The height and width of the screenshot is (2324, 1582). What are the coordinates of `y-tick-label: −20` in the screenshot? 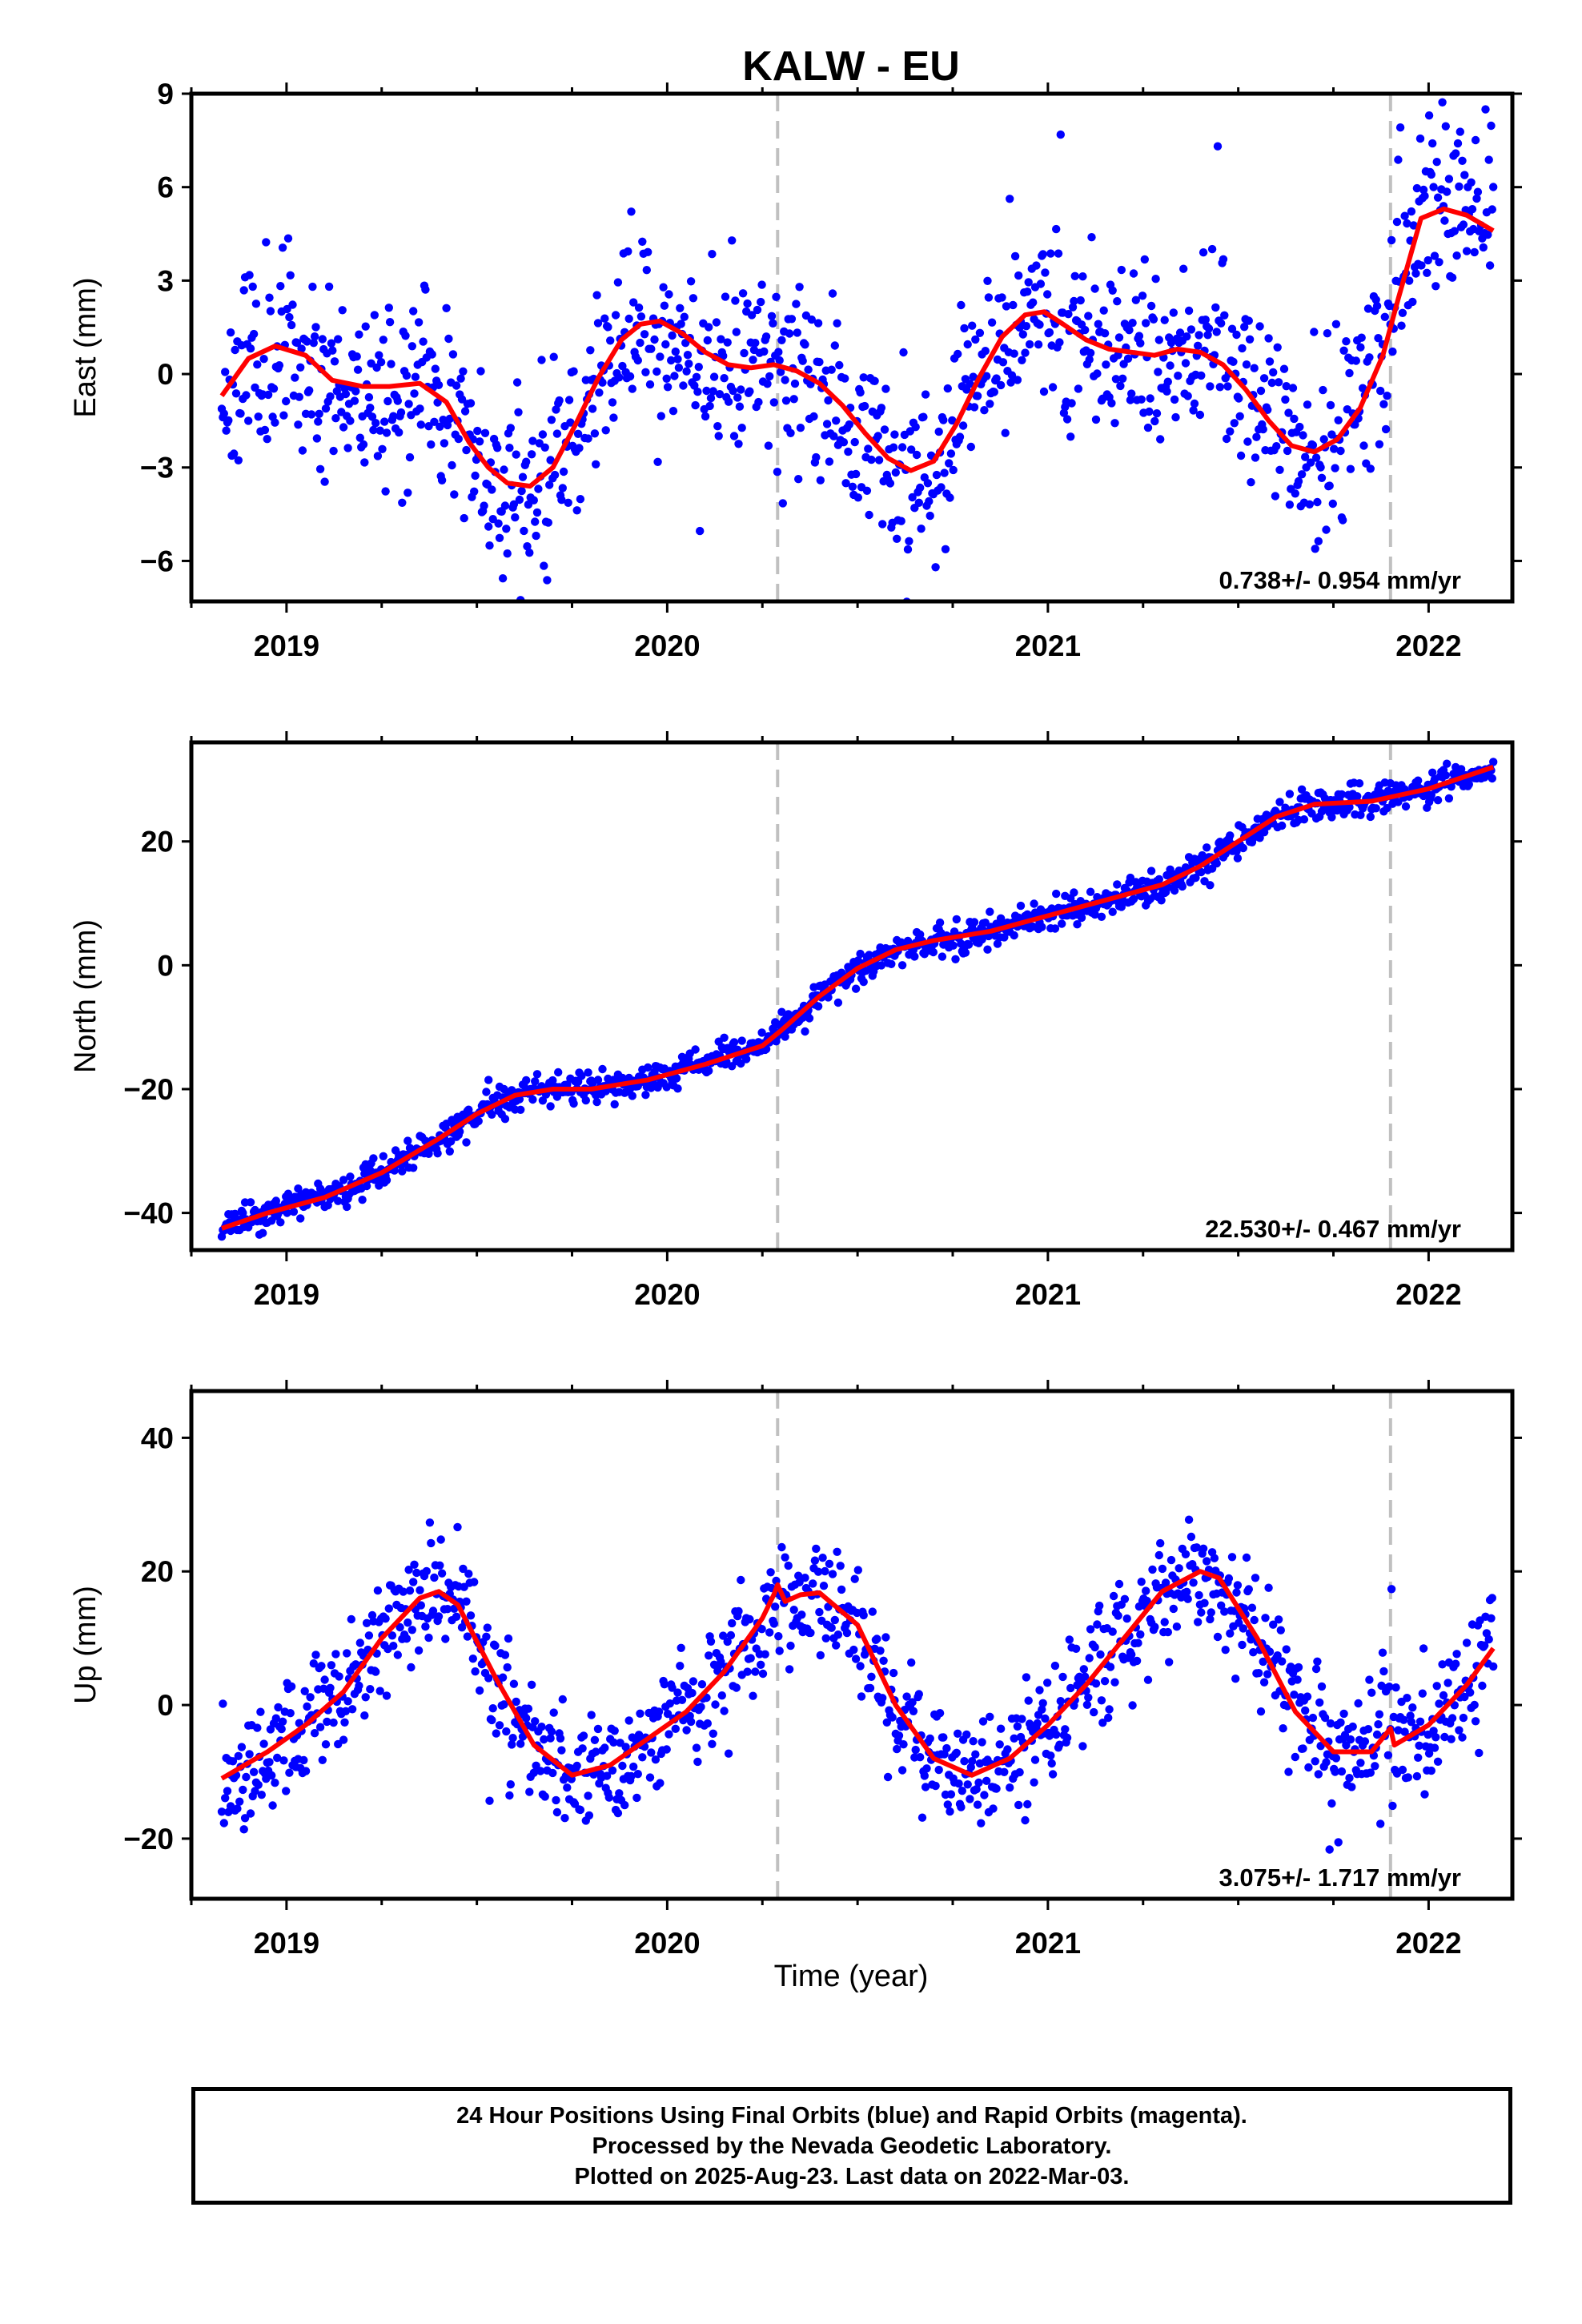 It's located at (148, 1089).